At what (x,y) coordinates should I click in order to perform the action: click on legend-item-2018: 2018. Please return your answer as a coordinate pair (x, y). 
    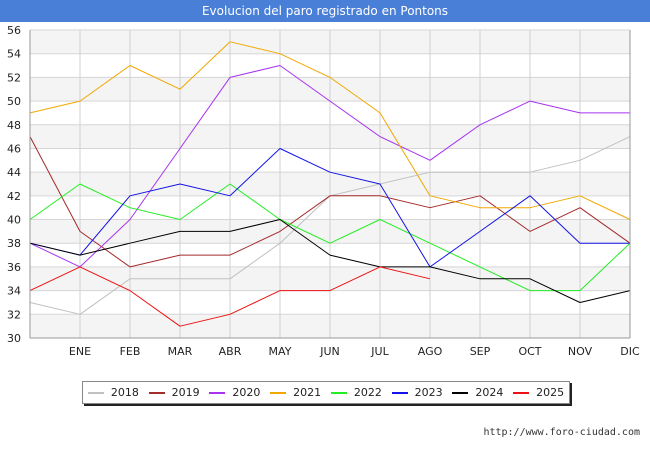
    Looking at the image, I should click on (113, 392).